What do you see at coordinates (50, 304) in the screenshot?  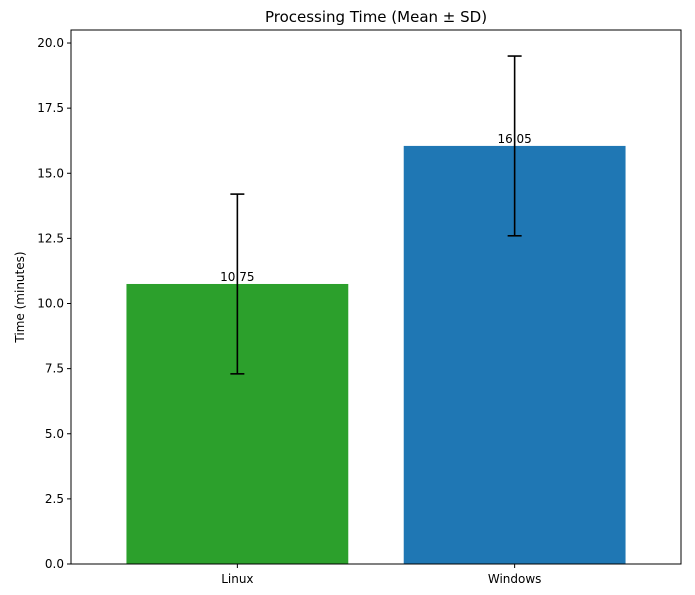 I see `y-tick-label: 10.0` at bounding box center [50, 304].